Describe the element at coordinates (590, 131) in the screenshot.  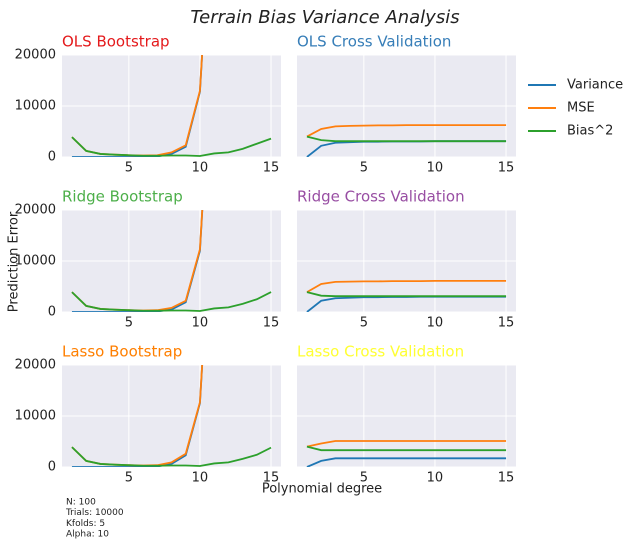
I see `legend-label: Bias^2` at that location.